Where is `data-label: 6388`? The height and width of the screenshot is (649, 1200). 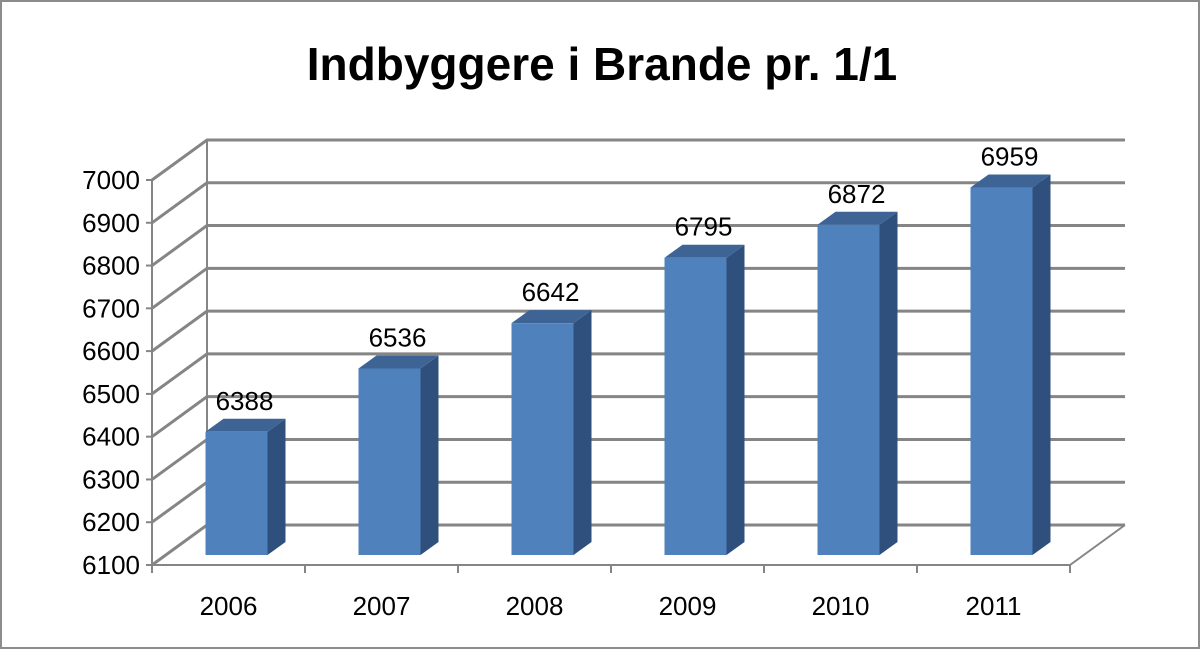 data-label: 6388 is located at coordinates (245, 401).